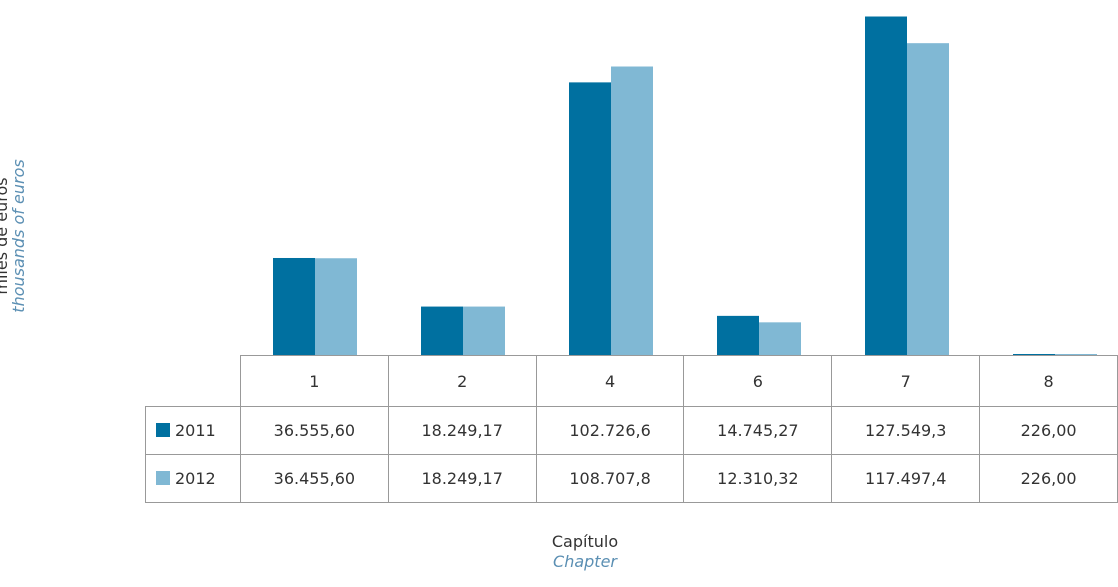  I want to click on category-header-row: 1 2 4 6 7 8, so click(631, 381).